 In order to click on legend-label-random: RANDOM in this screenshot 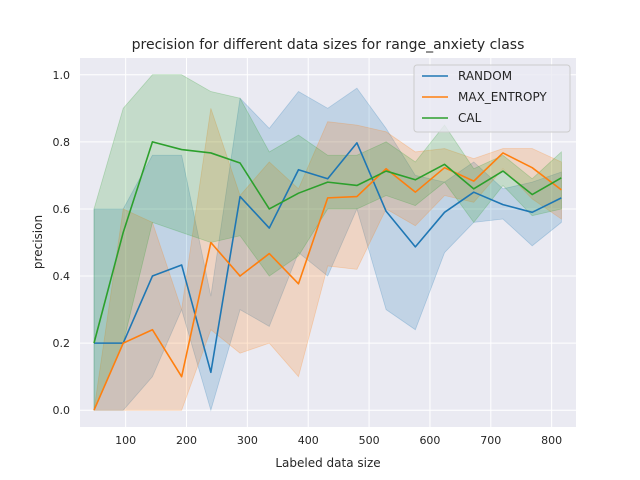, I will do `click(485, 76)`.